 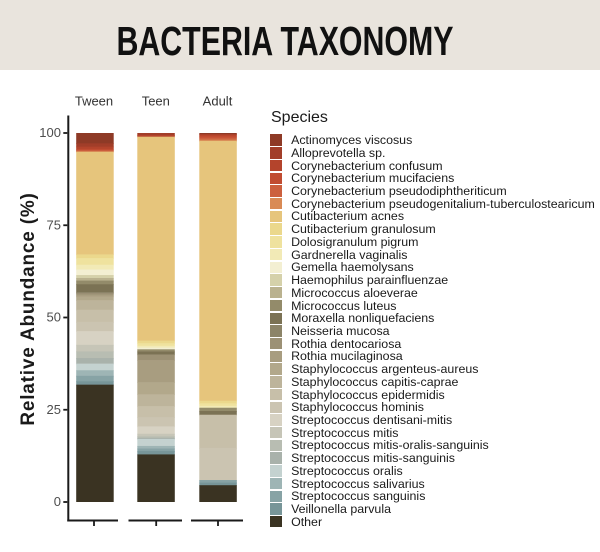 I want to click on svg-text: Teen, so click(x=156, y=101).